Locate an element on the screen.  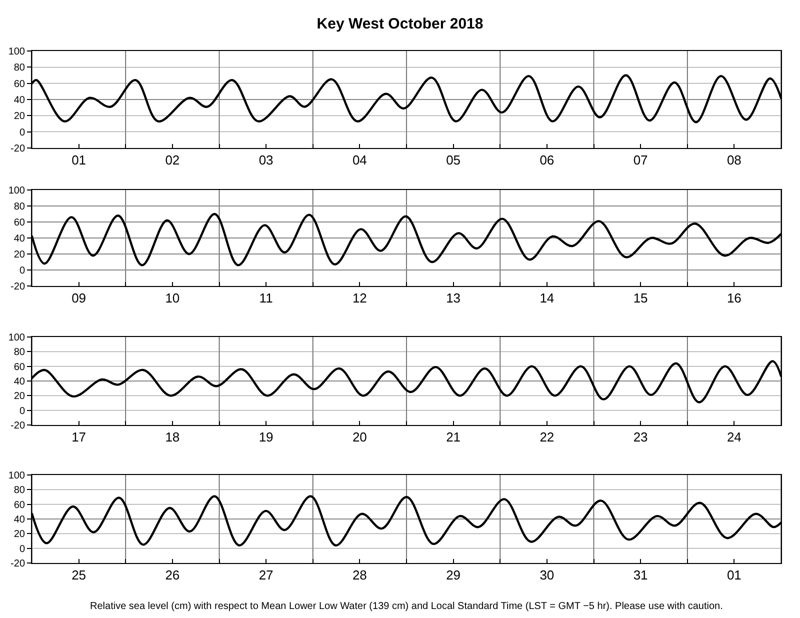
x-tick-label: 27 is located at coordinates (266, 575).